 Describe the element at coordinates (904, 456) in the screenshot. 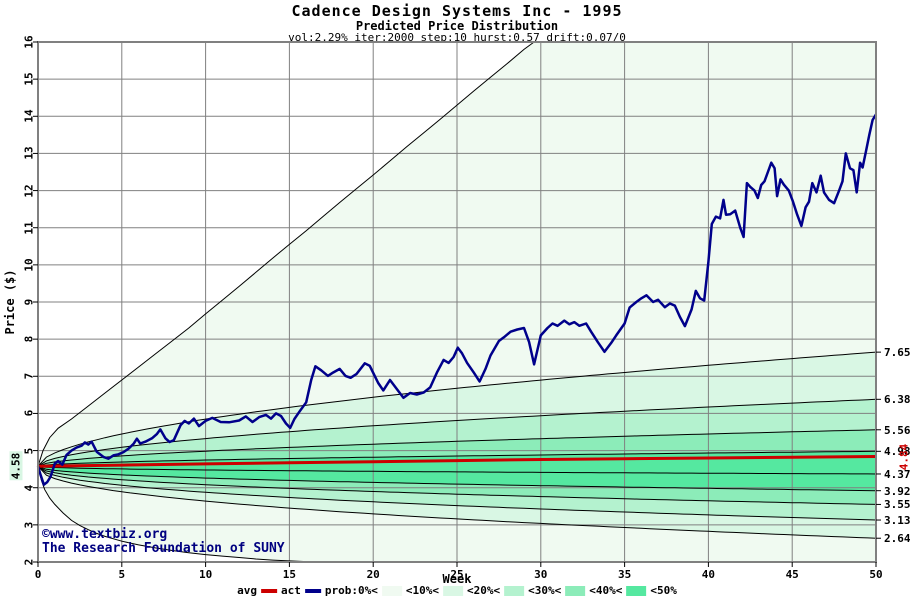

I see `avg-final-price-label: 4.84` at that location.